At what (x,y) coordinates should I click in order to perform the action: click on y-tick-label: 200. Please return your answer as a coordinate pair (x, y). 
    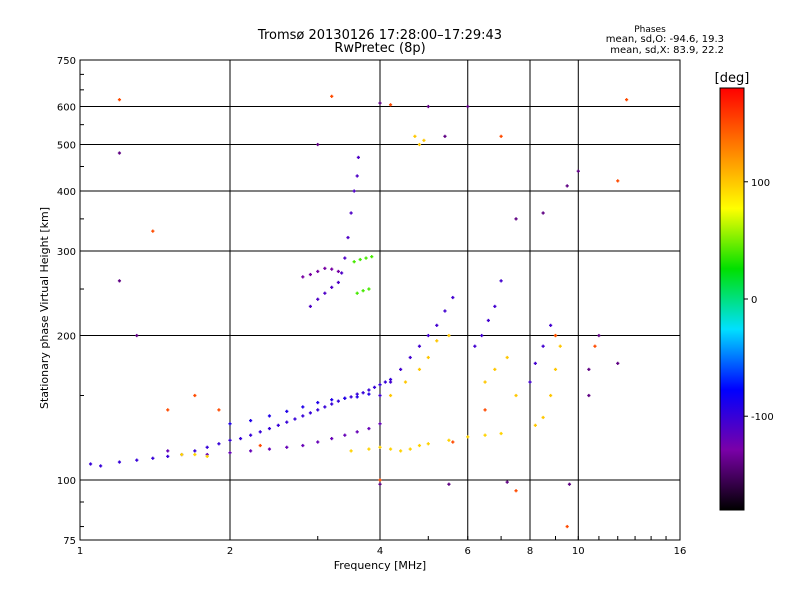
    Looking at the image, I should click on (66, 337).